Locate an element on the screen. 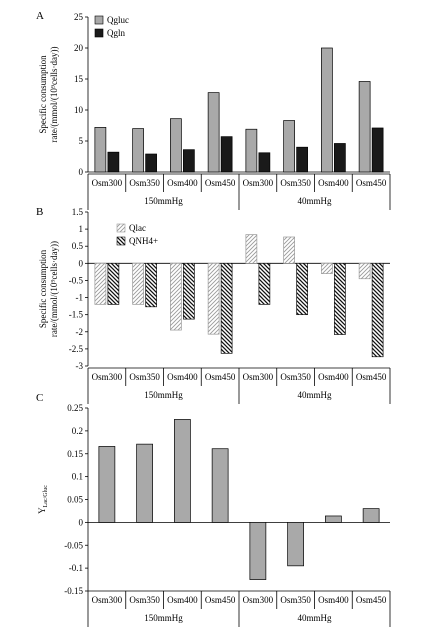 This screenshot has width=426, height=633. y-tick-label: 1.5 is located at coordinates (78, 212).